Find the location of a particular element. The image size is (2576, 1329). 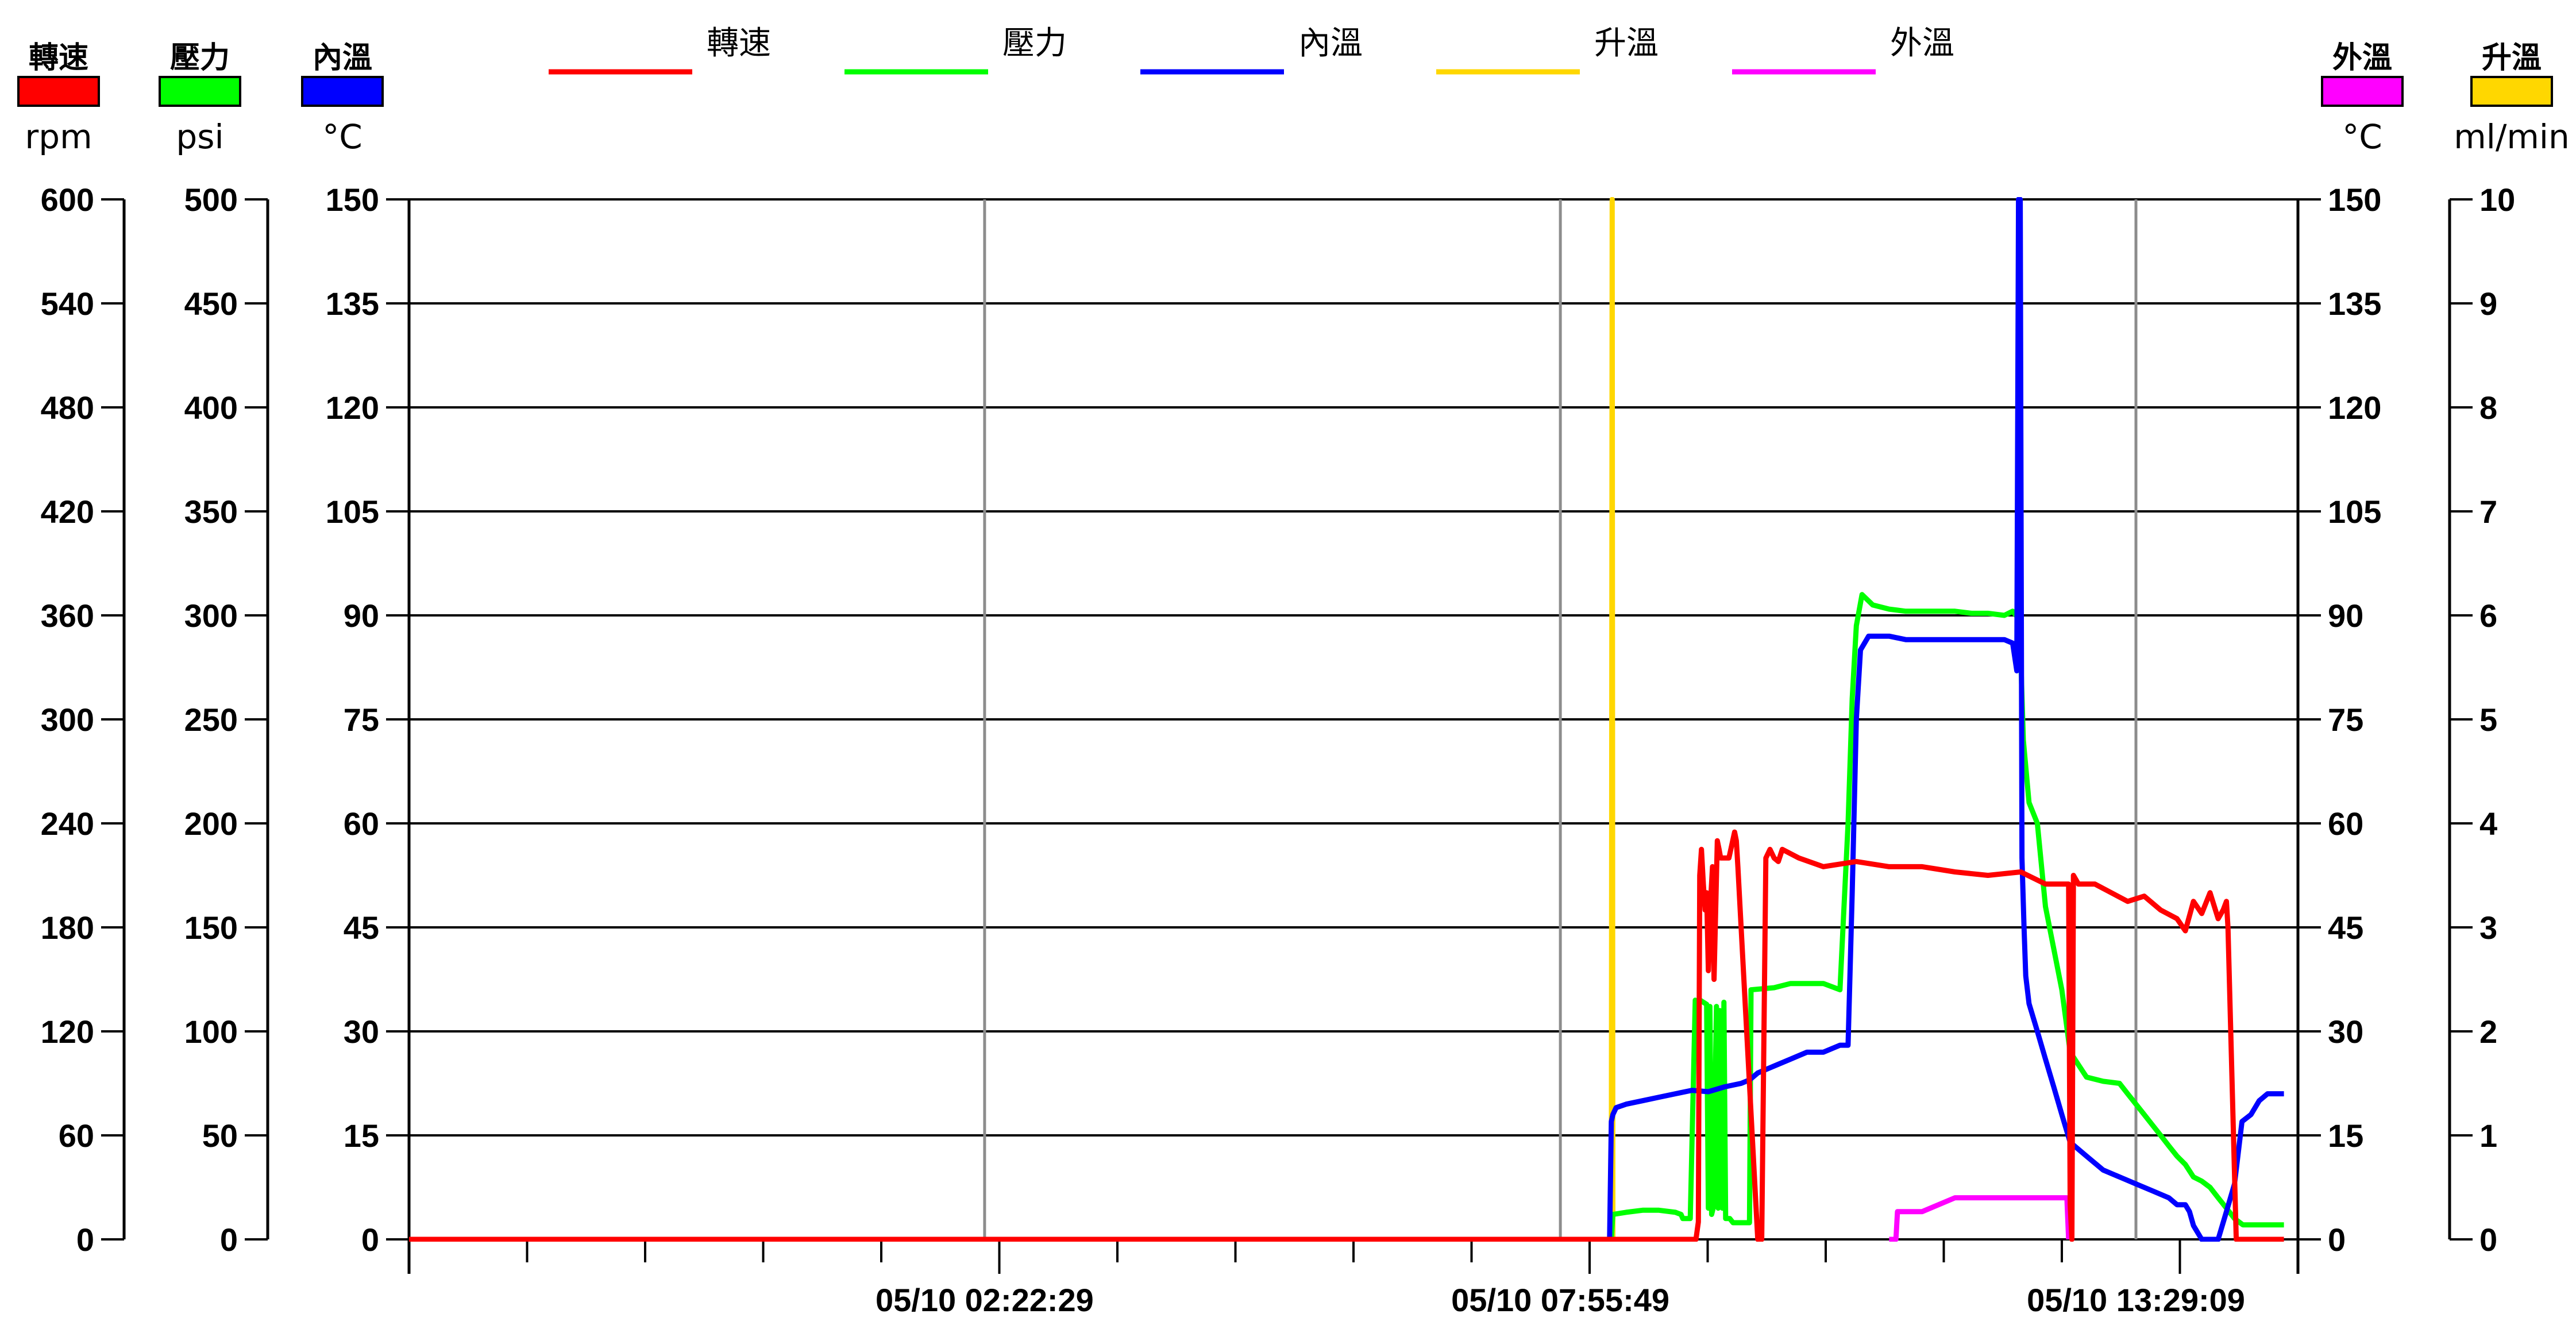

y-tick-label-psi: 500 is located at coordinates (211, 200).